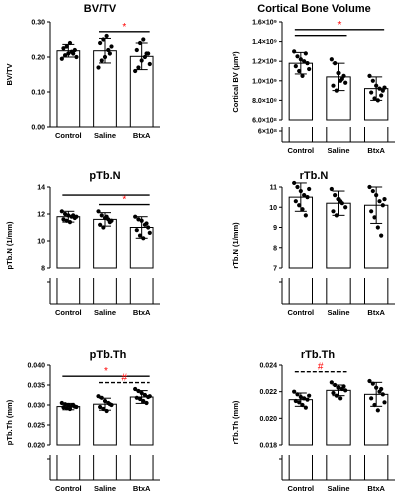 Image resolution: width=414 pixels, height=500 pixels. I want to click on bvtv-xtick-label: Saline, so click(105, 135).